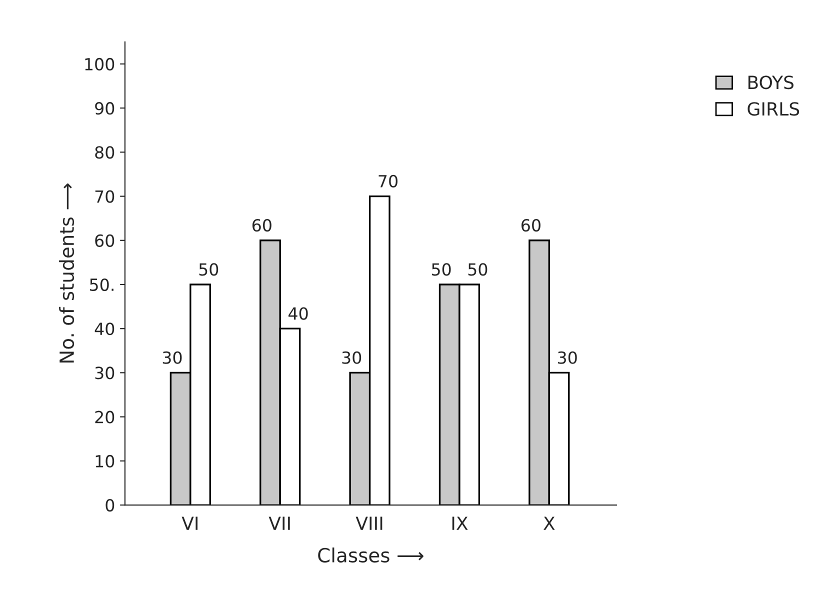 Image resolution: width=833 pixels, height=590 pixels. What do you see at coordinates (66, 273) in the screenshot?
I see `y-axis-title: No. of students ⟶` at bounding box center [66, 273].